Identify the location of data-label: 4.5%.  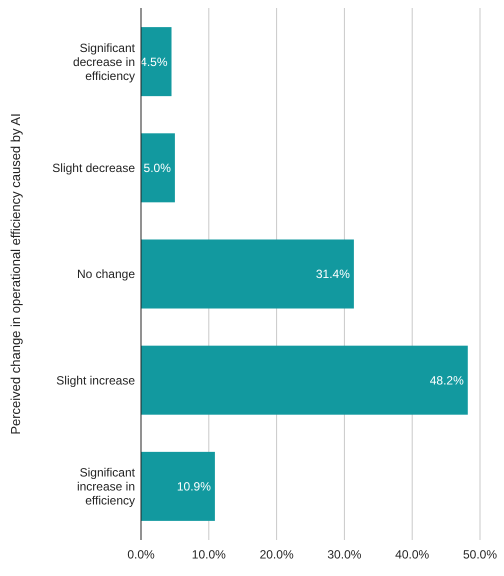
(154, 61).